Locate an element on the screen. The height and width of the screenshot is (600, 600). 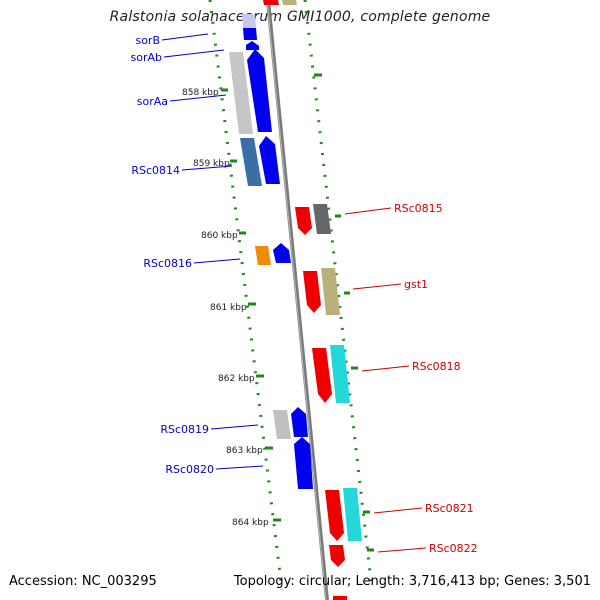
gene-label: sorAb is located at coordinates (147, 57).